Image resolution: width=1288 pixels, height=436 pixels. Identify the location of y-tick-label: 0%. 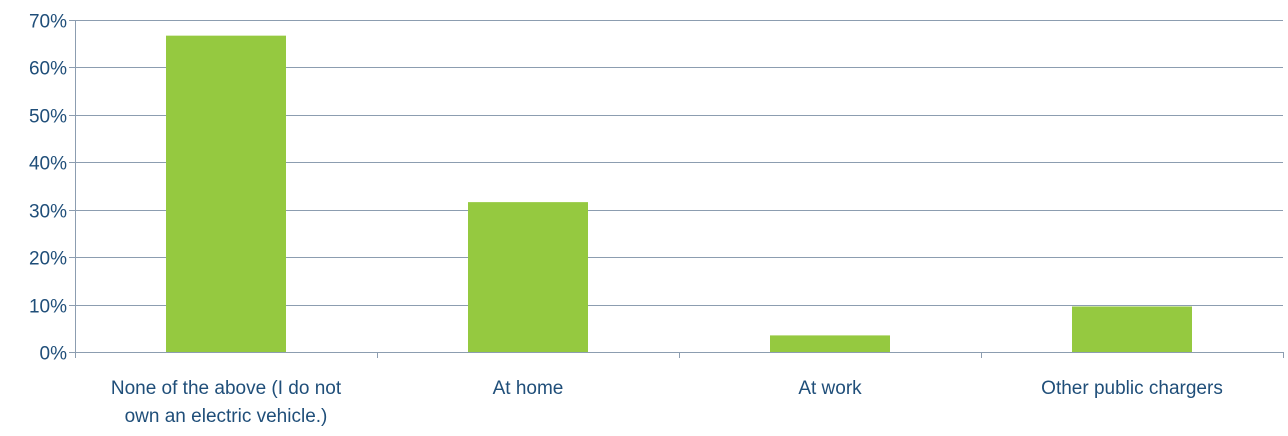
(54, 354).